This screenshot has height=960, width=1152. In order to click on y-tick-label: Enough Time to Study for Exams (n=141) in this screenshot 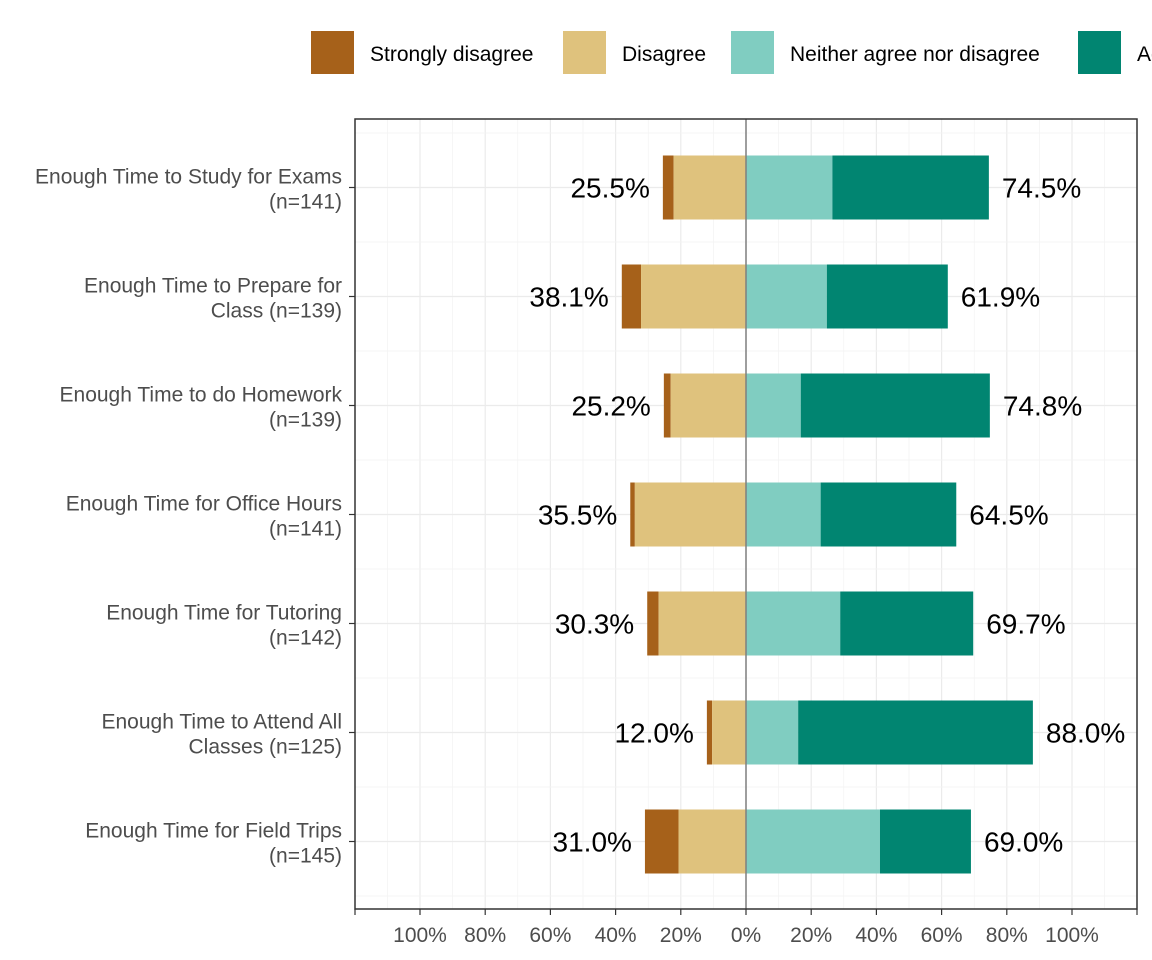, I will do `click(188, 190)`.